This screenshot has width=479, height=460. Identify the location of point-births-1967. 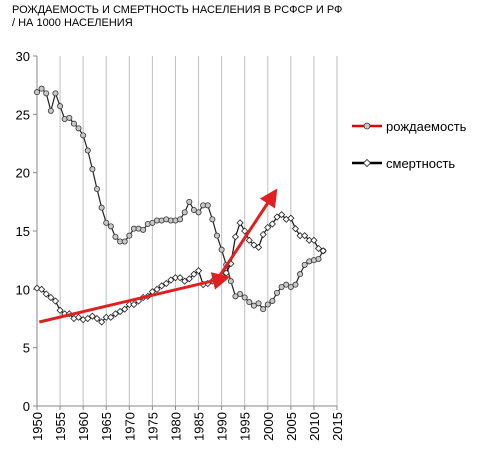
(115, 236).